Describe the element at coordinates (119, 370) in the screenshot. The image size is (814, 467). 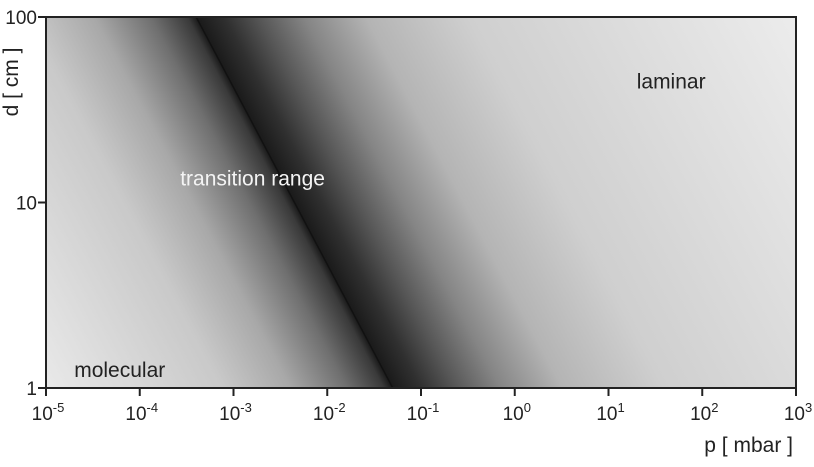
I see `region-label-molecular: molecular` at that location.